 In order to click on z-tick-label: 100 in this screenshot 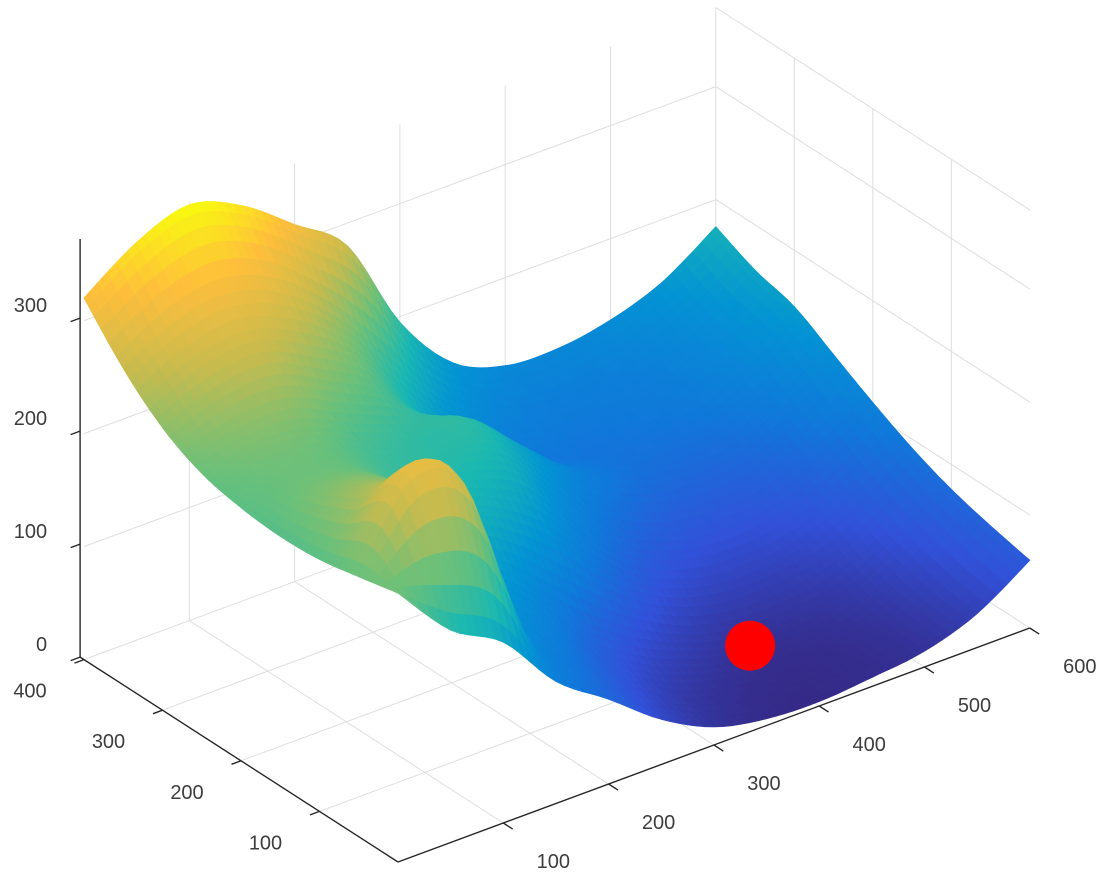, I will do `click(30, 532)`.